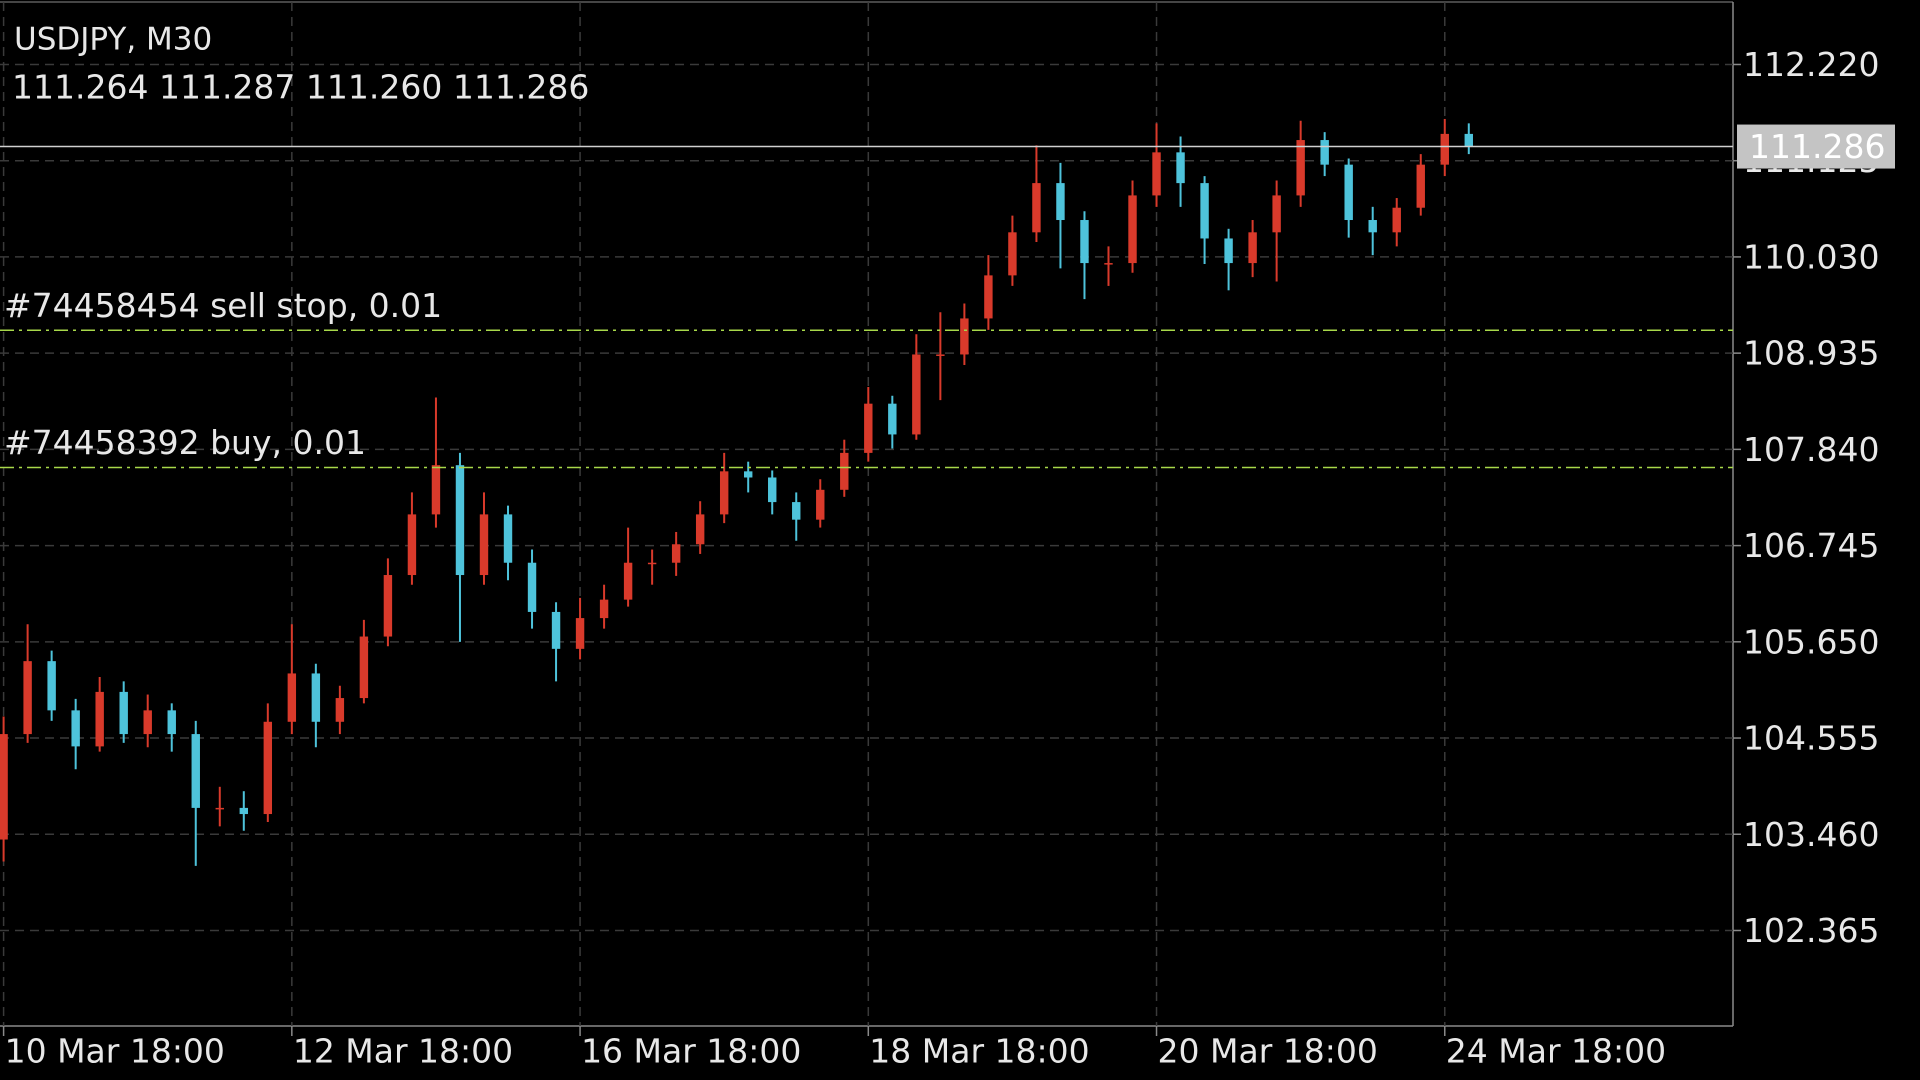 Image resolution: width=1920 pixels, height=1080 pixels. What do you see at coordinates (1811, 834) in the screenshot?
I see `y-tick-label: 103.460` at bounding box center [1811, 834].